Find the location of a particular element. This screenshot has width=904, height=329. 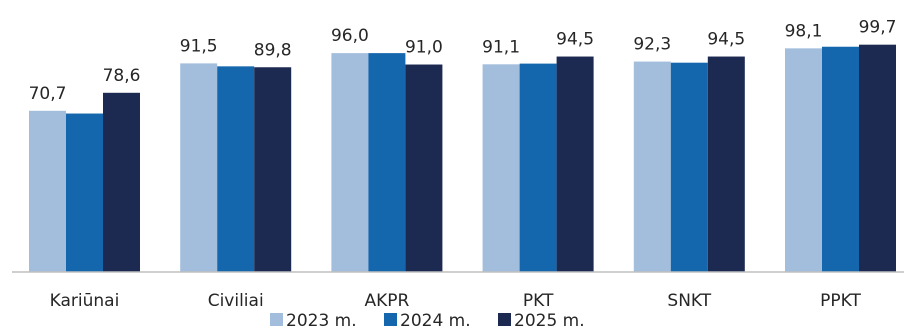

bar-kariūnai-2023m is located at coordinates (47, 191).